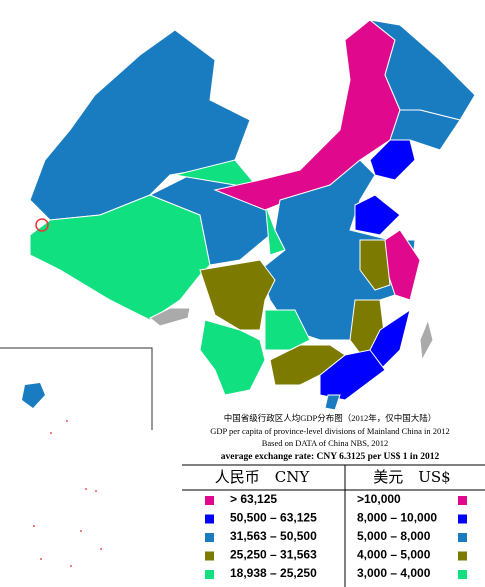 This screenshot has width=485, height=587. I want to click on legend-usd: 3,000 – 4,000, so click(394, 573).